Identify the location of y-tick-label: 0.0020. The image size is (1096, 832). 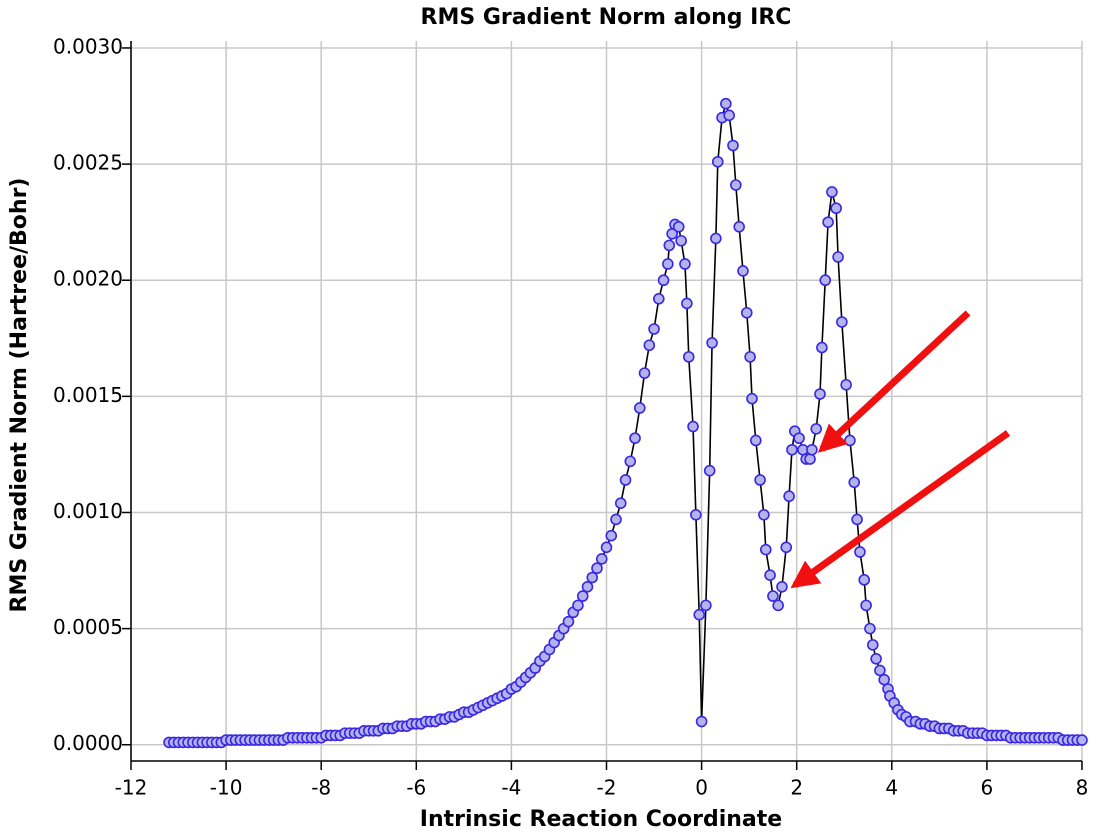
(88, 279).